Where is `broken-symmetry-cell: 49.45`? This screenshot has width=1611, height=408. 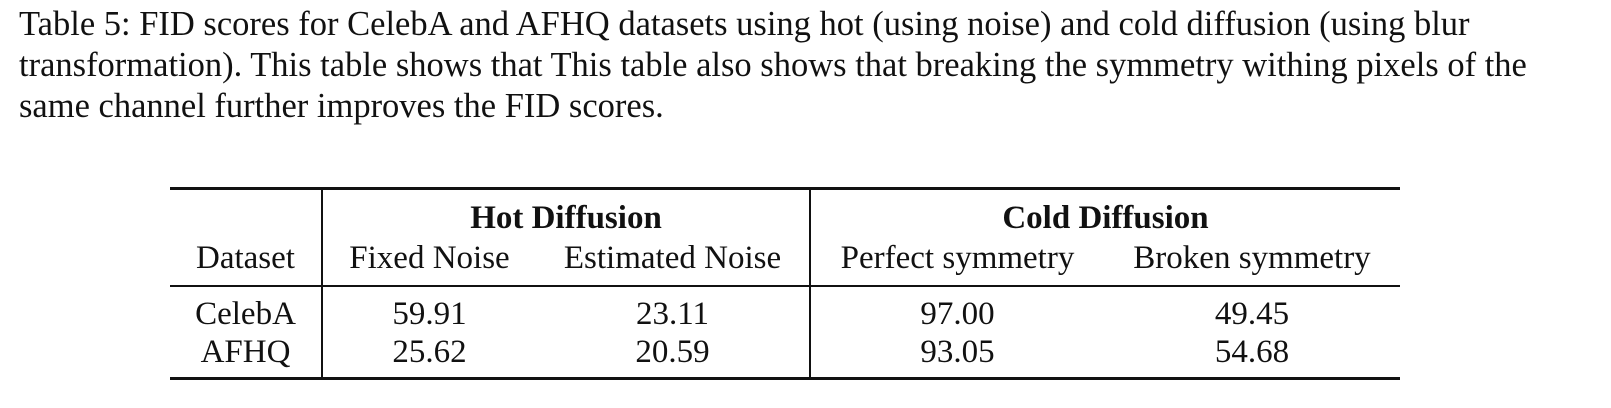
broken-symmetry-cell: 49.45 is located at coordinates (1252, 309).